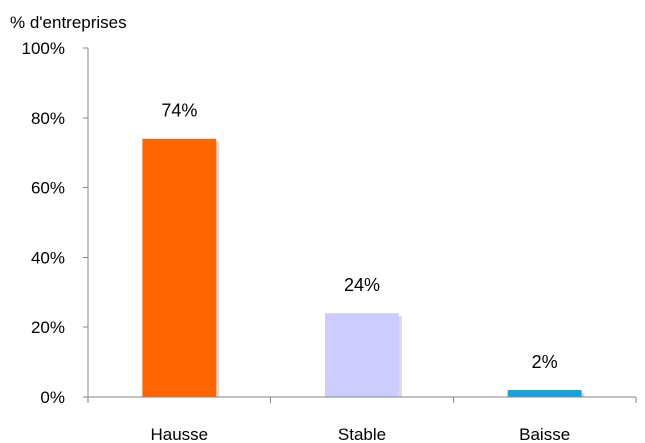 Image resolution: width=645 pixels, height=443 pixels. What do you see at coordinates (52, 397) in the screenshot?
I see `y-tick-label: 0%` at bounding box center [52, 397].